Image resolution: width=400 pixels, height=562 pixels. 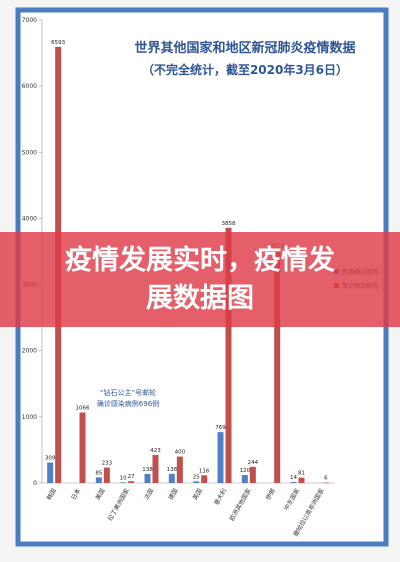 I want to click on value-label: 3858, so click(x=229, y=224).